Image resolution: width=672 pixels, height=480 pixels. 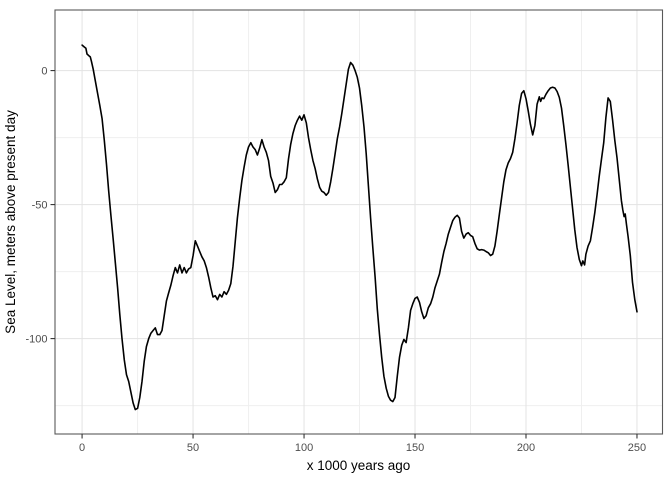 I want to click on y-tick-label: -100, so click(x=36, y=339).